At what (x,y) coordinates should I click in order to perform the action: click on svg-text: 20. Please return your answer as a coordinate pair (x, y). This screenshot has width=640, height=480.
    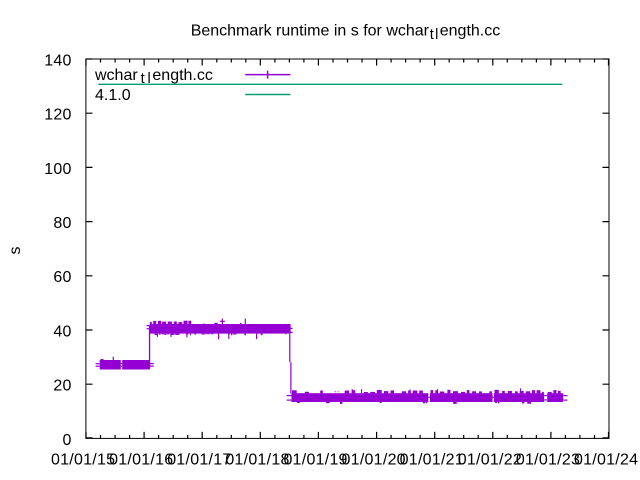
    Looking at the image, I should click on (62, 386).